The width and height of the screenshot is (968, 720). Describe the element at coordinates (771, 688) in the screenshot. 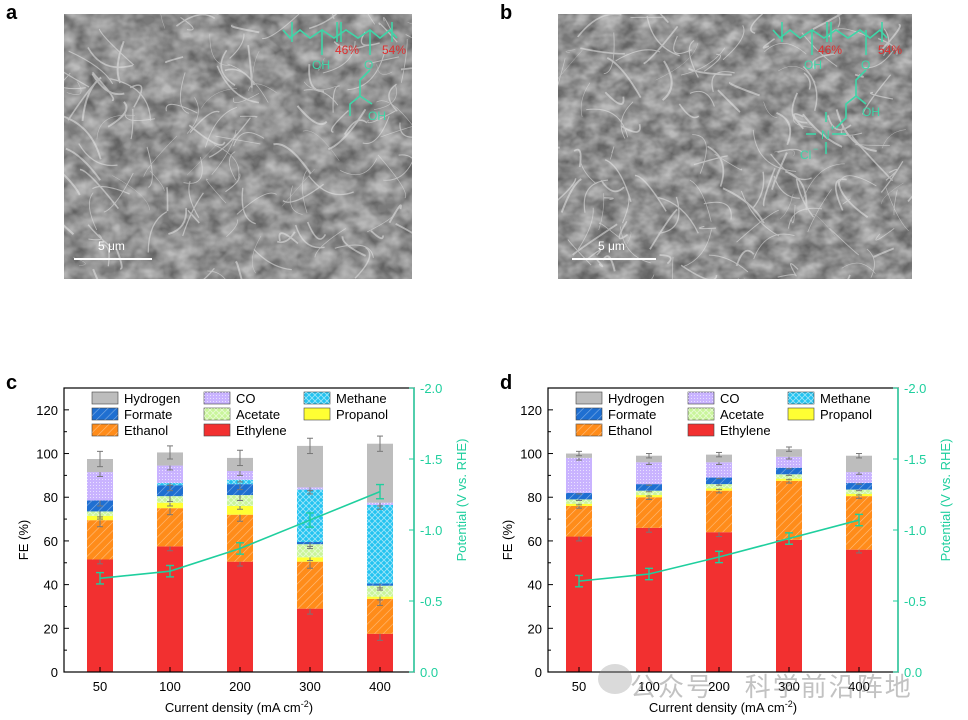

I see `watermark-text: 公众号 · 科学前沿阵地` at that location.